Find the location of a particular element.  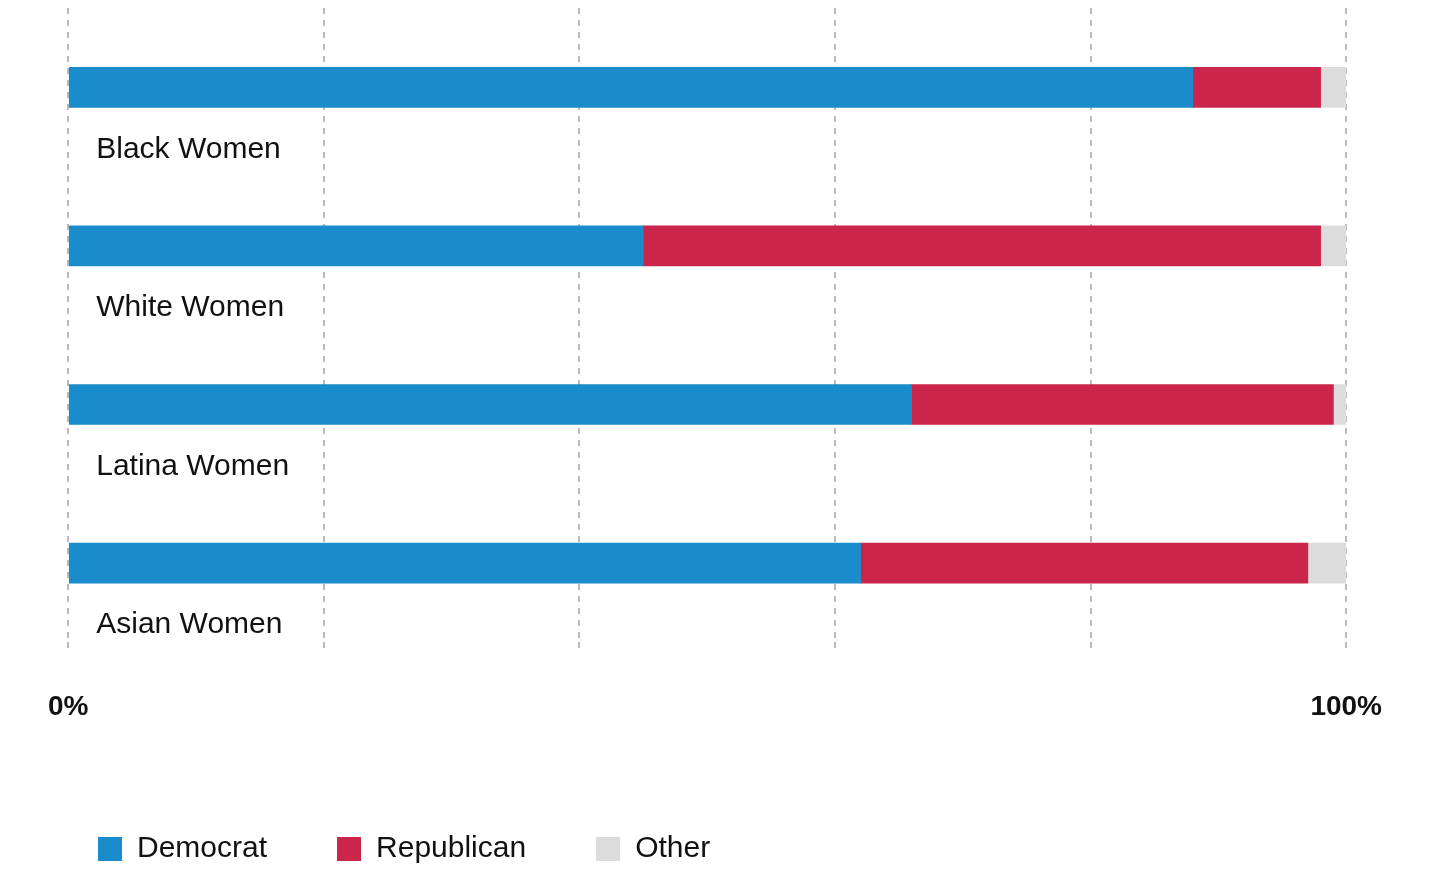

y-tick-label: White Women is located at coordinates (190, 306).